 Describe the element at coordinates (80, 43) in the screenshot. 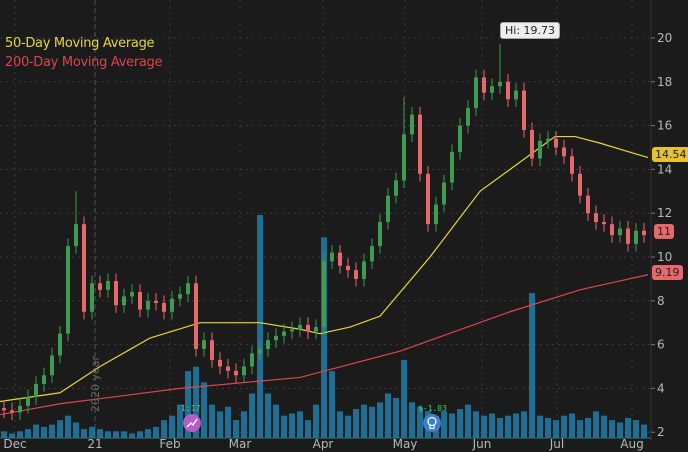

I see `legend-ma50: 50-Day Moving Average` at that location.